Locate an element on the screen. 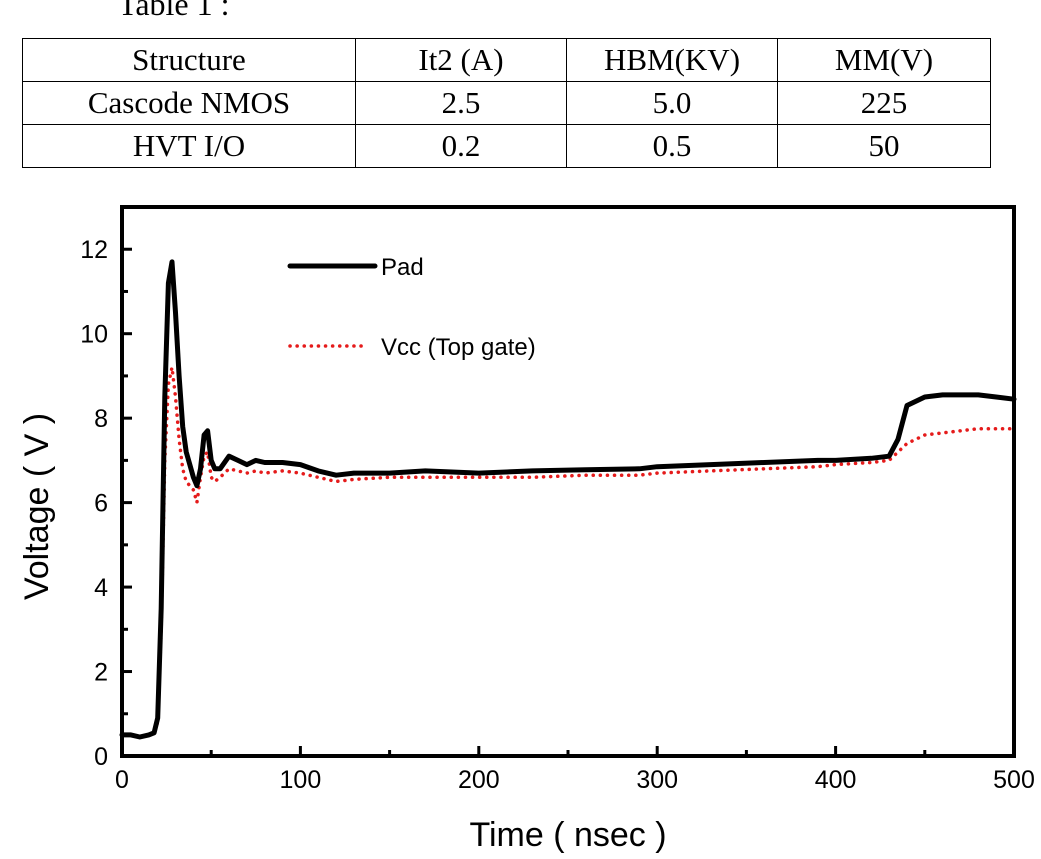  table-row: HVT I/O 0.2 0.5 50 is located at coordinates (506, 146).